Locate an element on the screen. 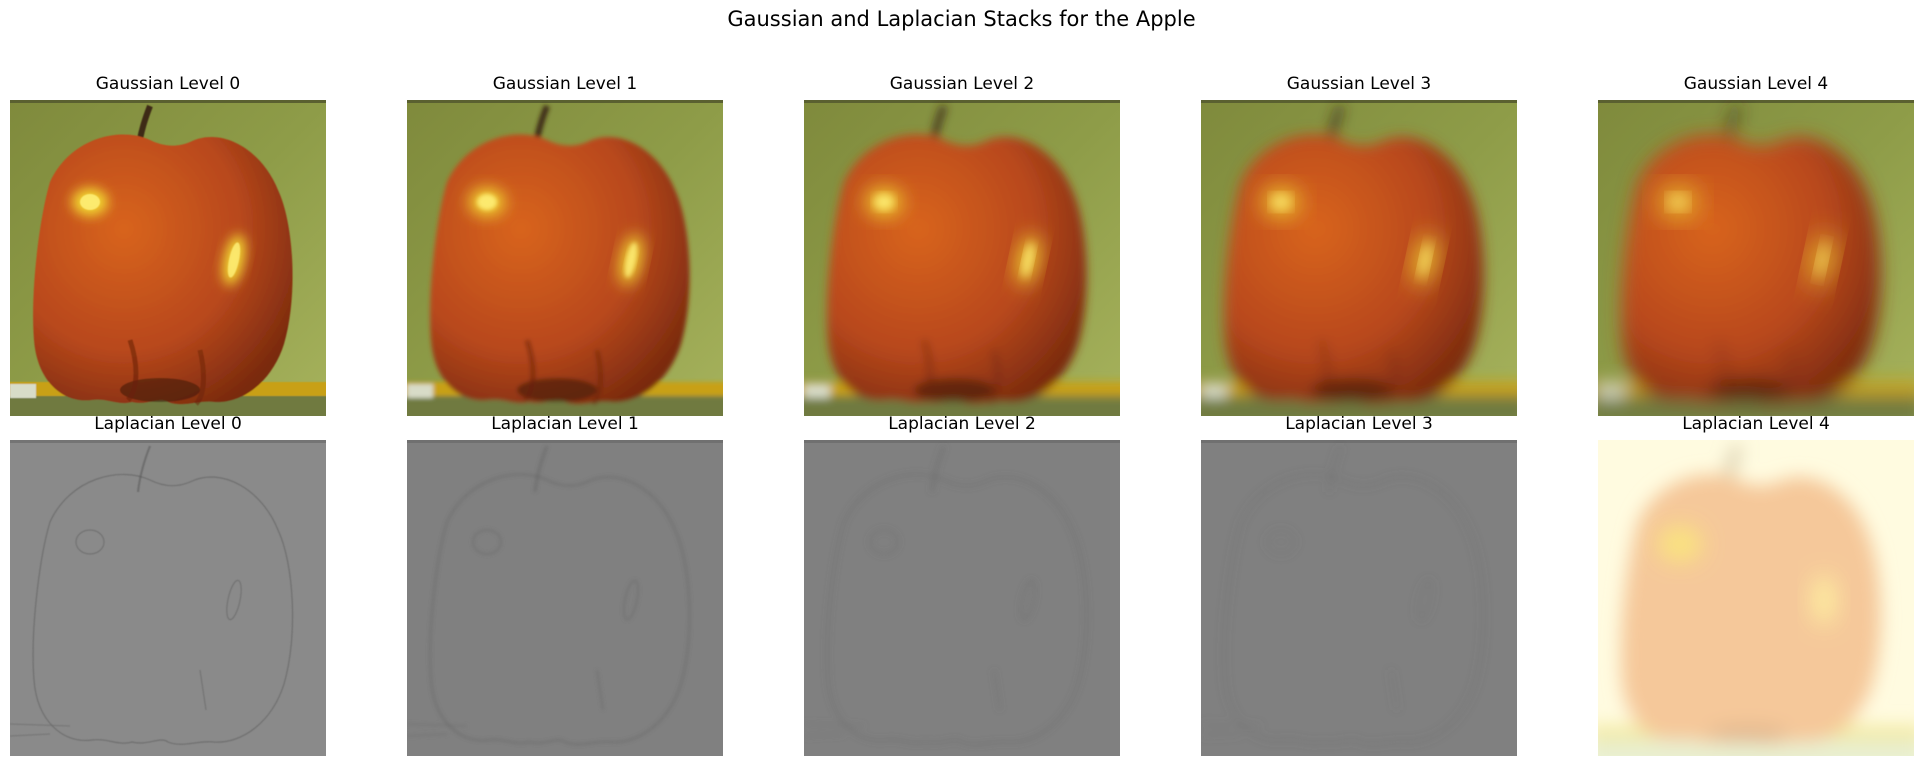 Image resolution: width=1923 pixels, height=765 pixels. panel-title: Gaussian Level 4 is located at coordinates (1756, 84).